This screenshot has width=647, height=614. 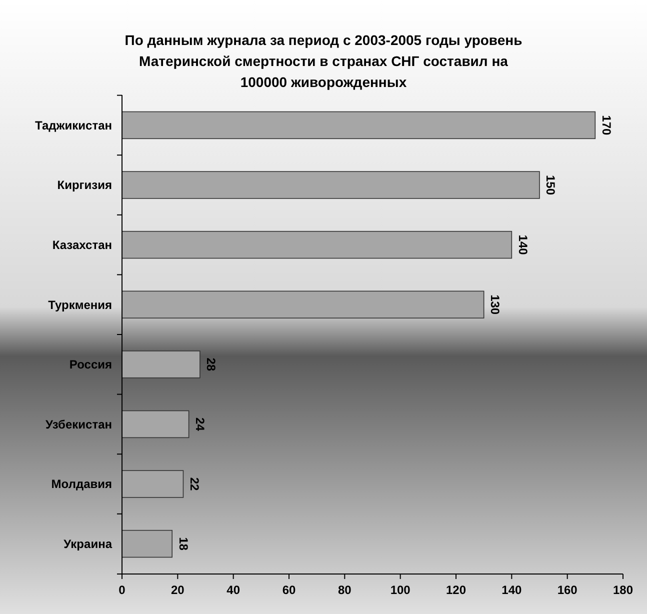 I want to click on x-tick-label: 80, so click(x=345, y=590).